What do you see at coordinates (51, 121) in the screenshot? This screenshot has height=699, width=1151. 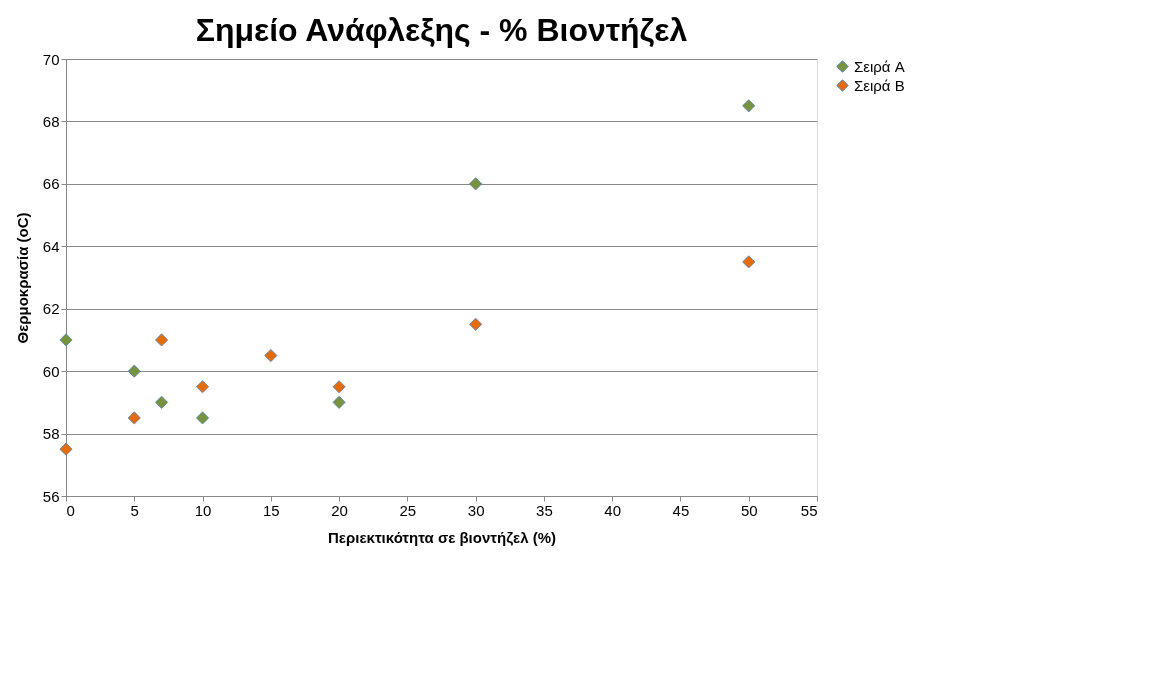 I see `y-tick-label: 68` at bounding box center [51, 121].